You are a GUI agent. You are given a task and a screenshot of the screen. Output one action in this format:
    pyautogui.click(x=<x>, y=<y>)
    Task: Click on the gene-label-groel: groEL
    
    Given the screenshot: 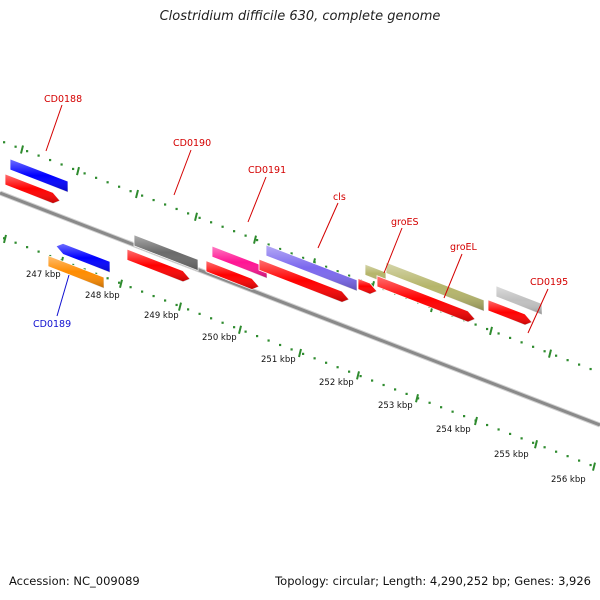 What is the action you would take?
    pyautogui.click(x=464, y=247)
    